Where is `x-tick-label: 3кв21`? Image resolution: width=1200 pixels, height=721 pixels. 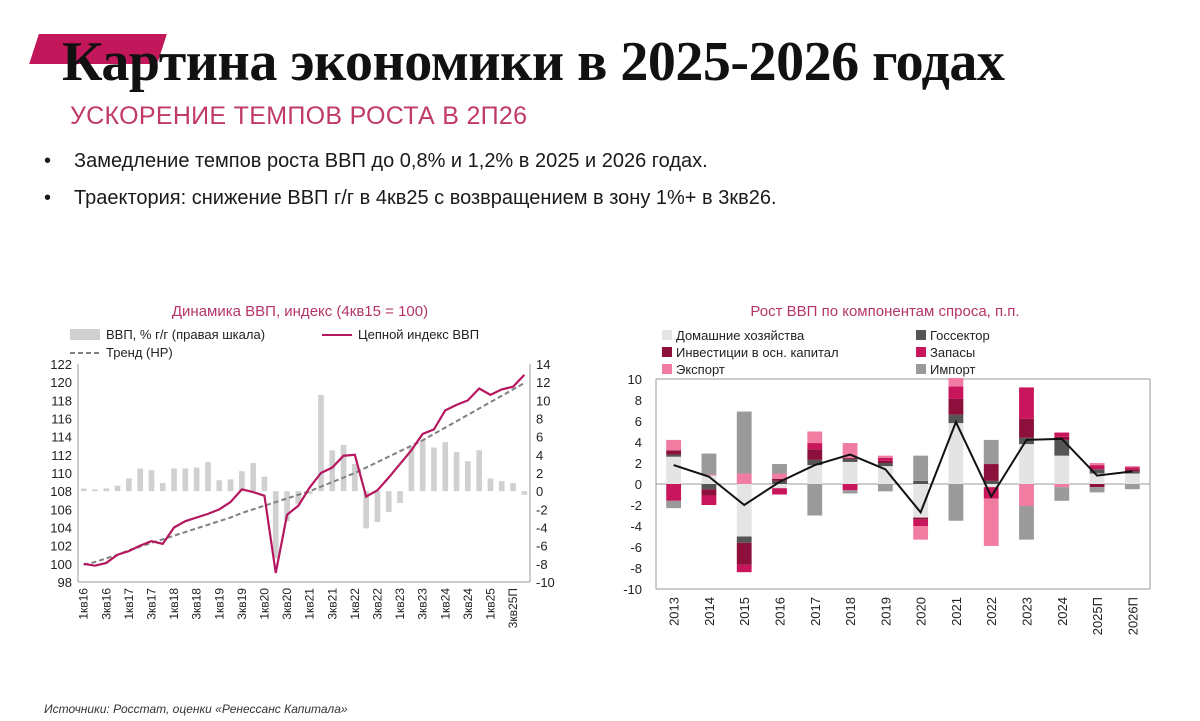
x-tick-label: 3кв21 is located at coordinates (332, 604).